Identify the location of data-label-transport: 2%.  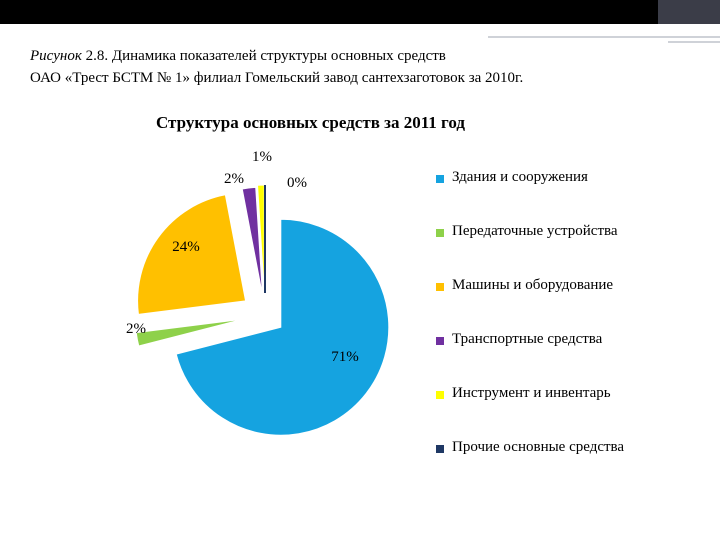
(234, 179).